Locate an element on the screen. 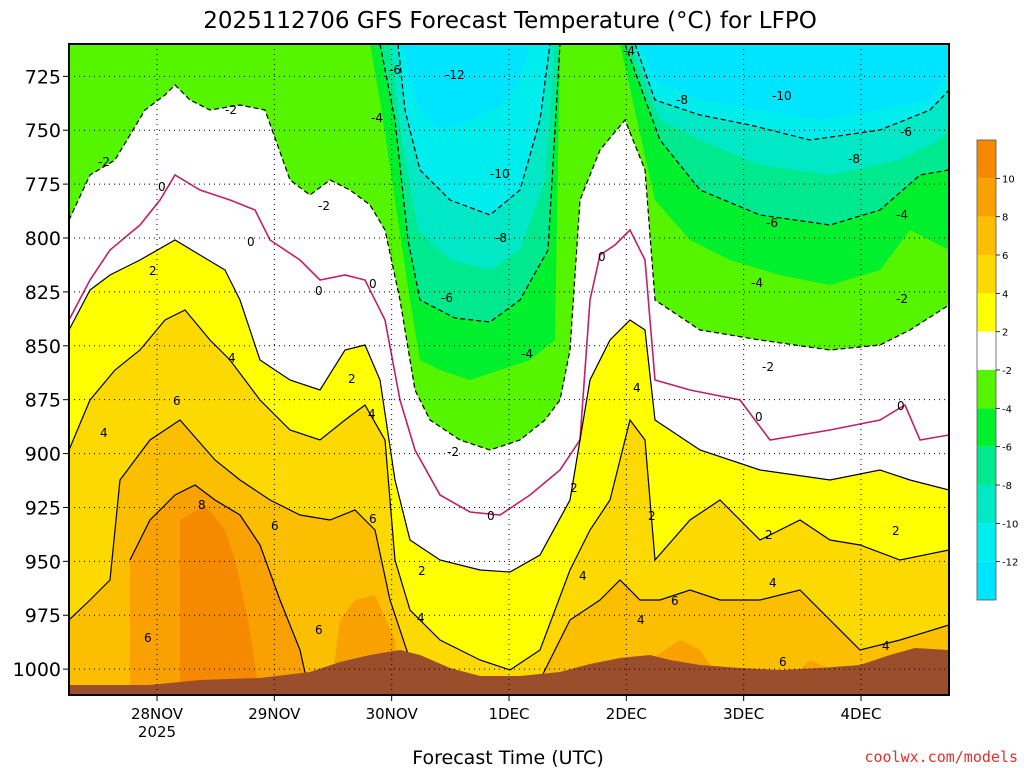 This screenshot has width=1024, height=768. x-tick-label: 1DEC is located at coordinates (508, 714).